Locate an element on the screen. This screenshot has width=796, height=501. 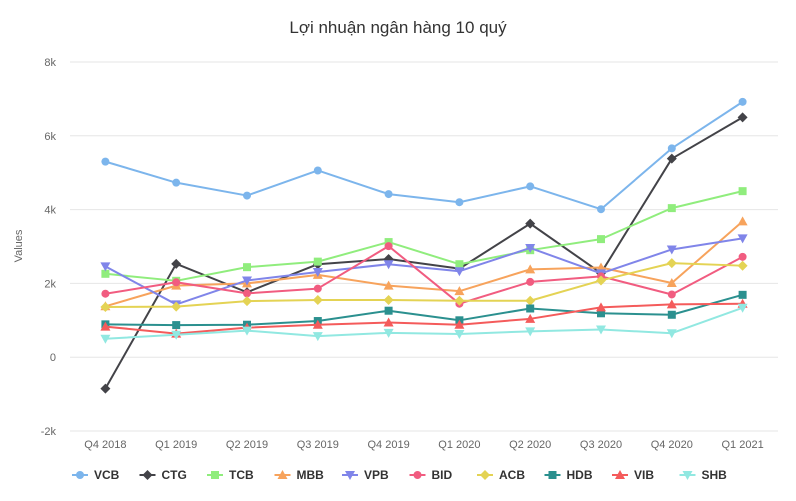
series-line-acb is located at coordinates (424, 285).